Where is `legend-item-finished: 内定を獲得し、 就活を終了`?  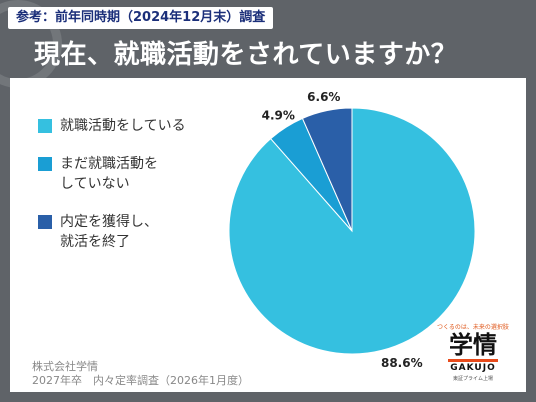
legend-item-finished: 内定を獲得し、 就活を終了 is located at coordinates (123, 232).